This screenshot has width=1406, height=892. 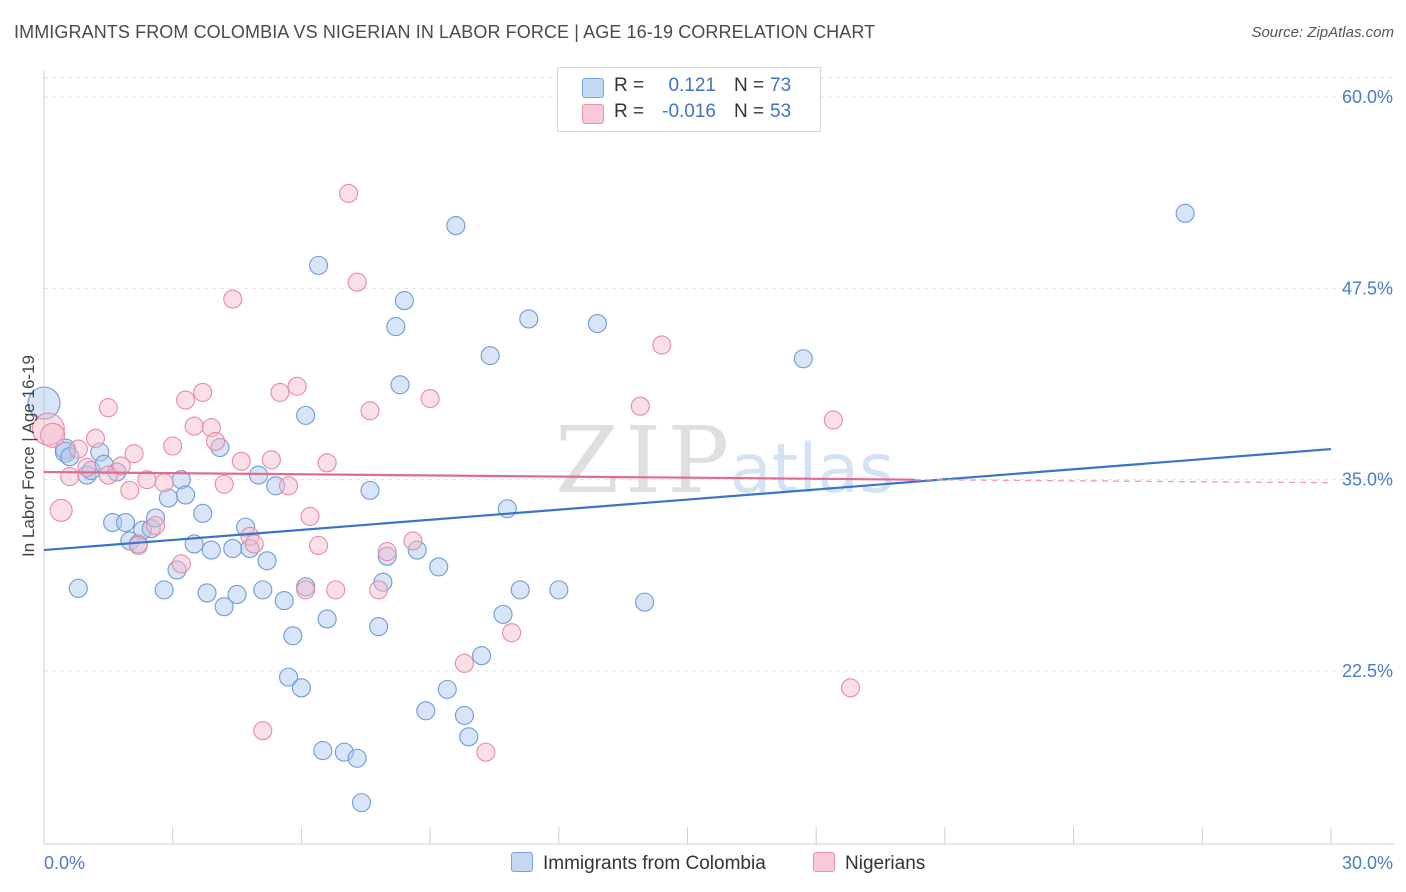 What do you see at coordinates (1367, 384) in the screenshot?
I see `y-tick-labels: 22.5% 35.0% 47.5% 60.0%` at bounding box center [1367, 384].